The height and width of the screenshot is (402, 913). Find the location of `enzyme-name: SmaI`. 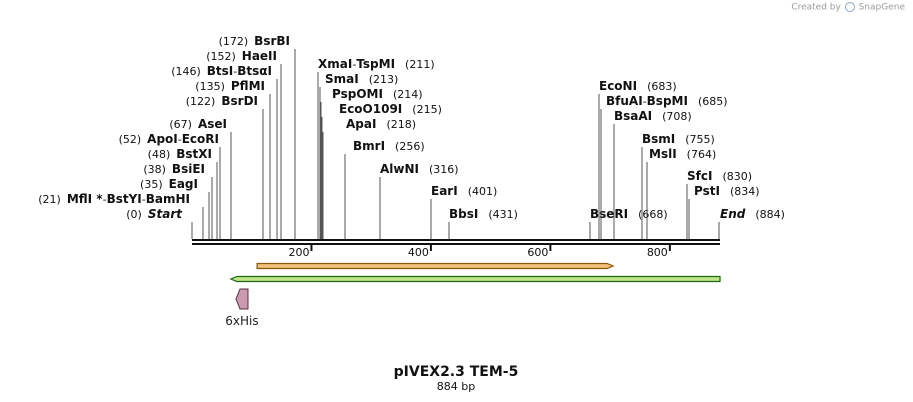

enzyme-name: SmaI is located at coordinates (342, 79).